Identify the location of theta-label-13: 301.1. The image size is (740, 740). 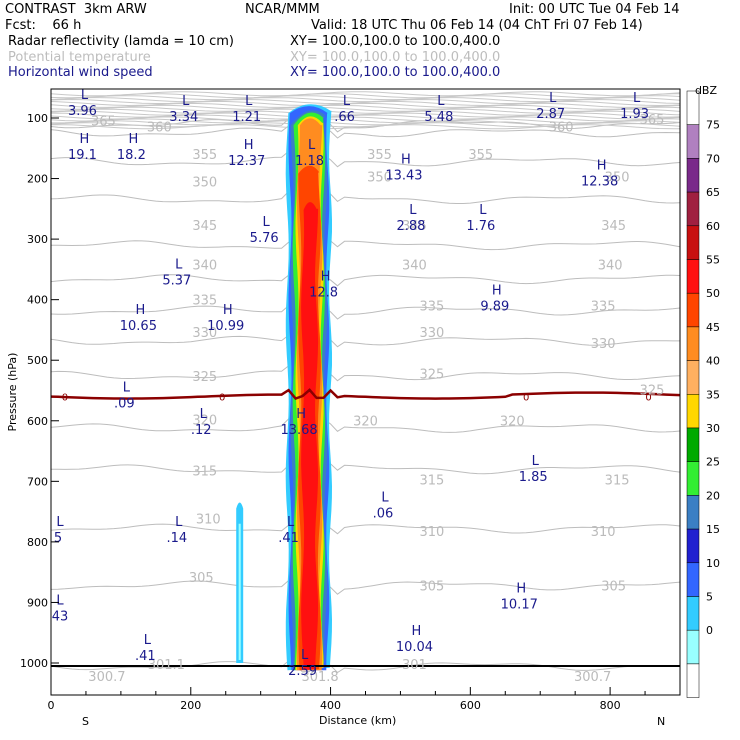
(166, 665).